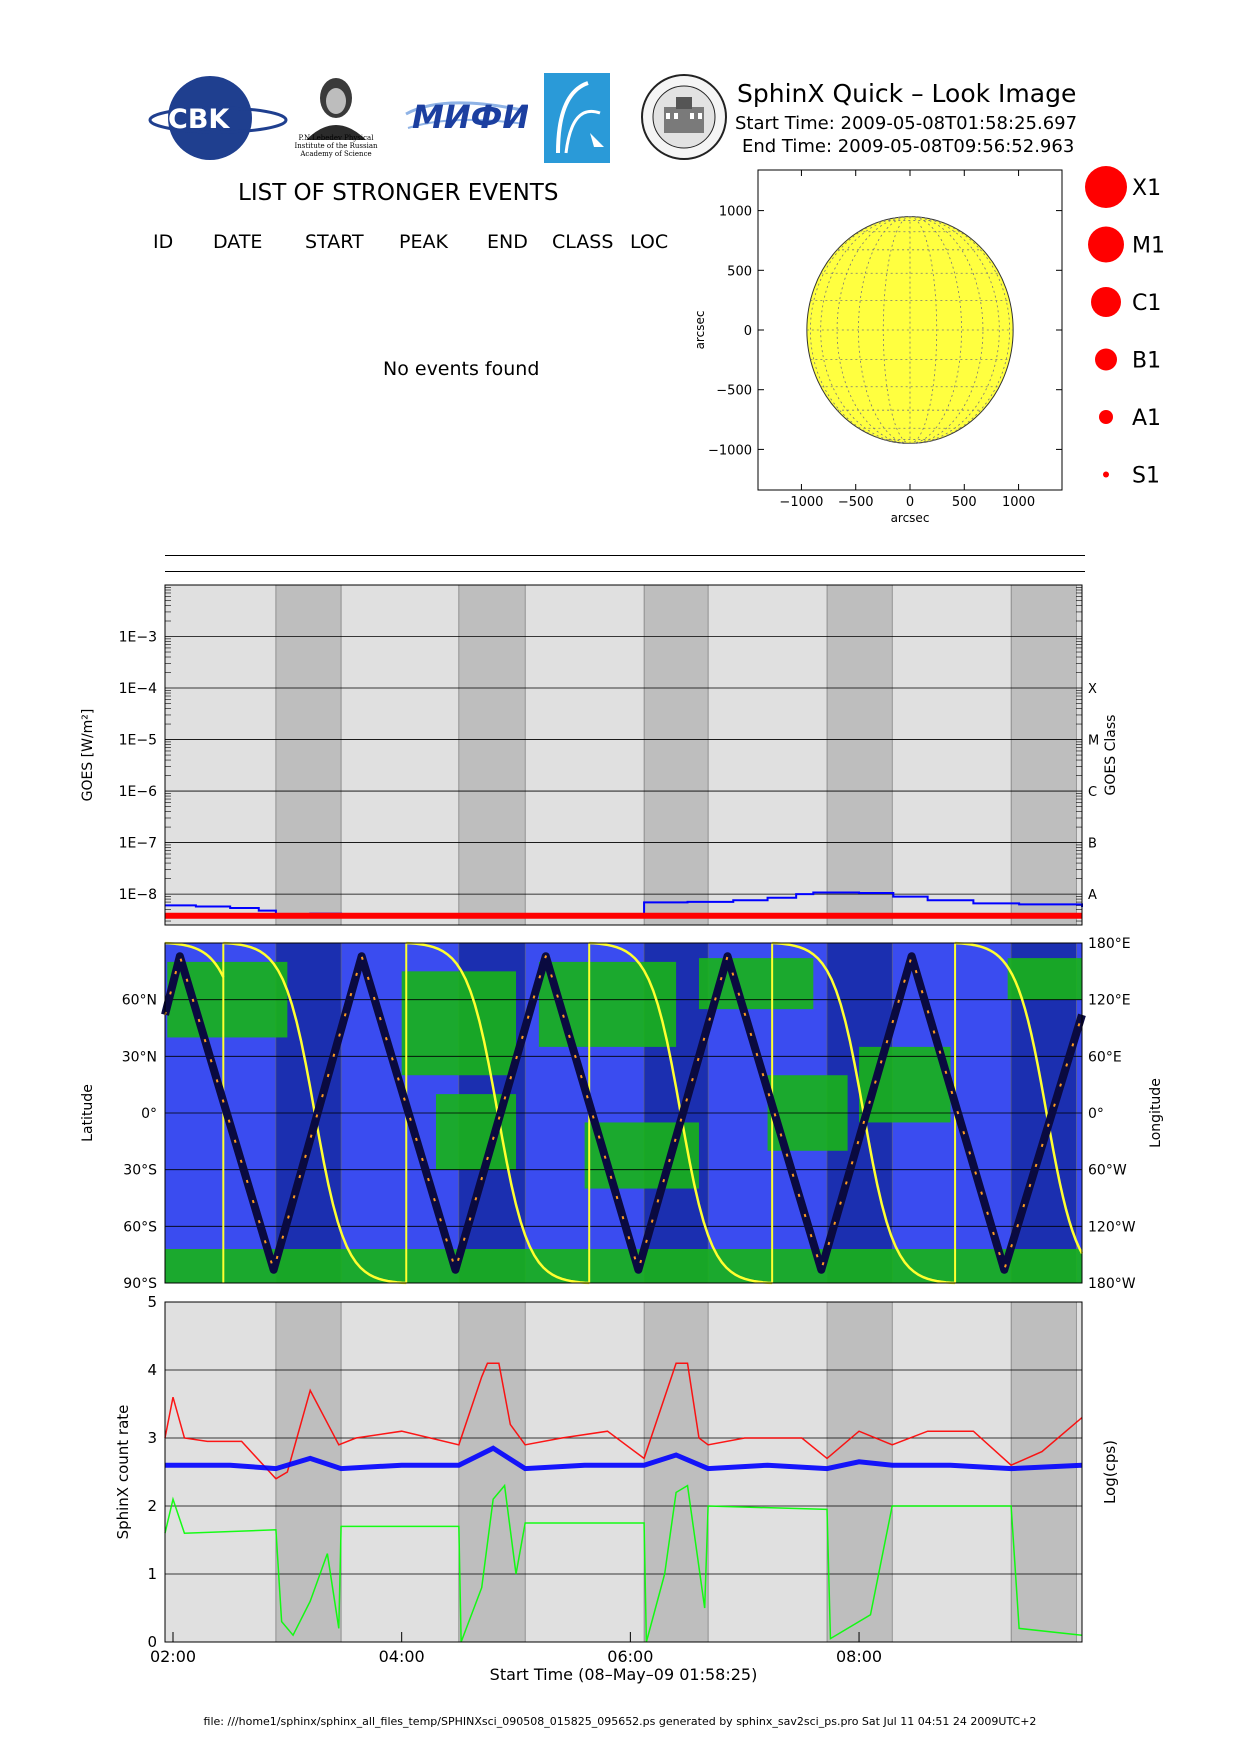 This screenshot has height=1754, width=1240. What do you see at coordinates (583, 242) in the screenshot?
I see `events-column-class: CLASS` at bounding box center [583, 242].